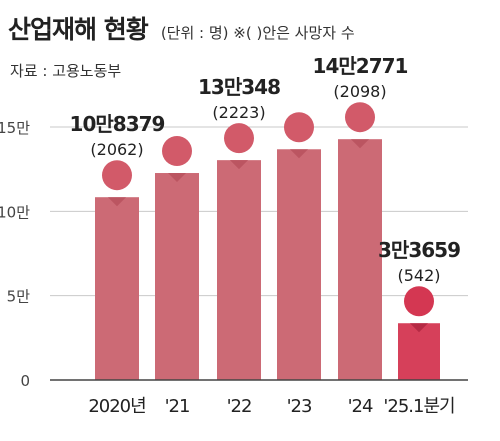 The height and width of the screenshot is (441, 500). What do you see at coordinates (359, 91) in the screenshot?
I see `data-label-deaths: (2098)` at bounding box center [359, 91].